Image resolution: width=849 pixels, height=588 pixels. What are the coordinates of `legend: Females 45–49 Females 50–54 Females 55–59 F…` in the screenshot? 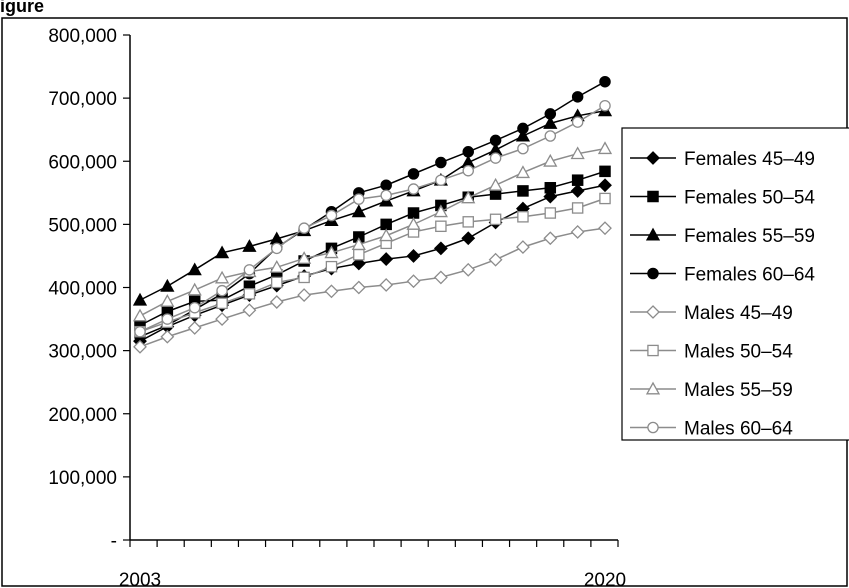 It's located at (722, 294).